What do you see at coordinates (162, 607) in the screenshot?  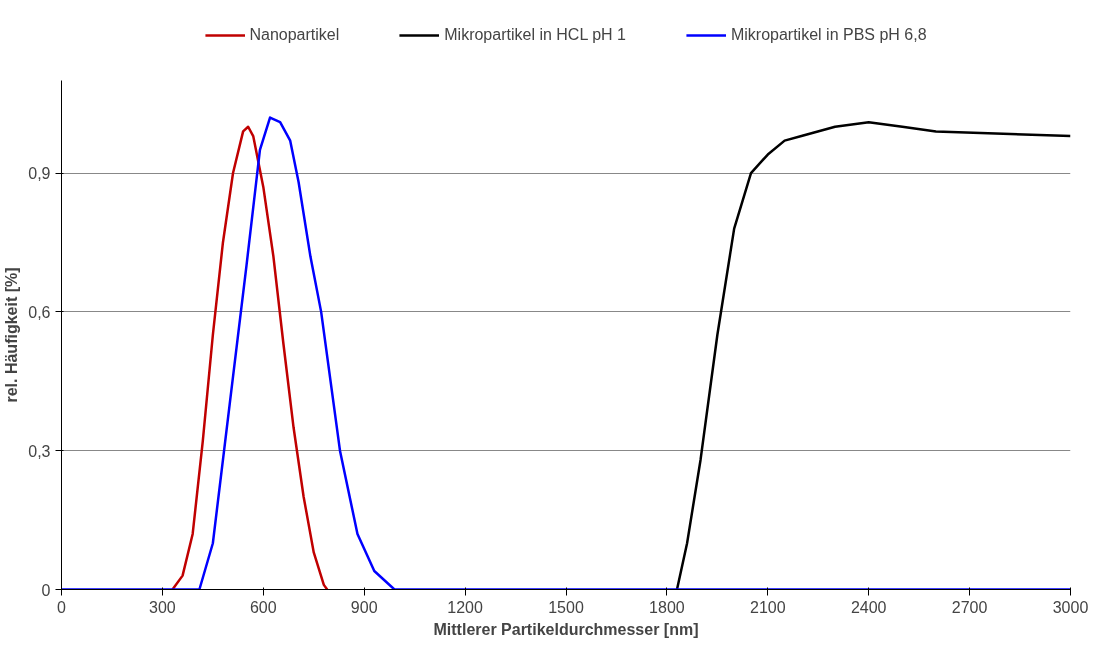 I see `x-tick-label: 300` at bounding box center [162, 607].